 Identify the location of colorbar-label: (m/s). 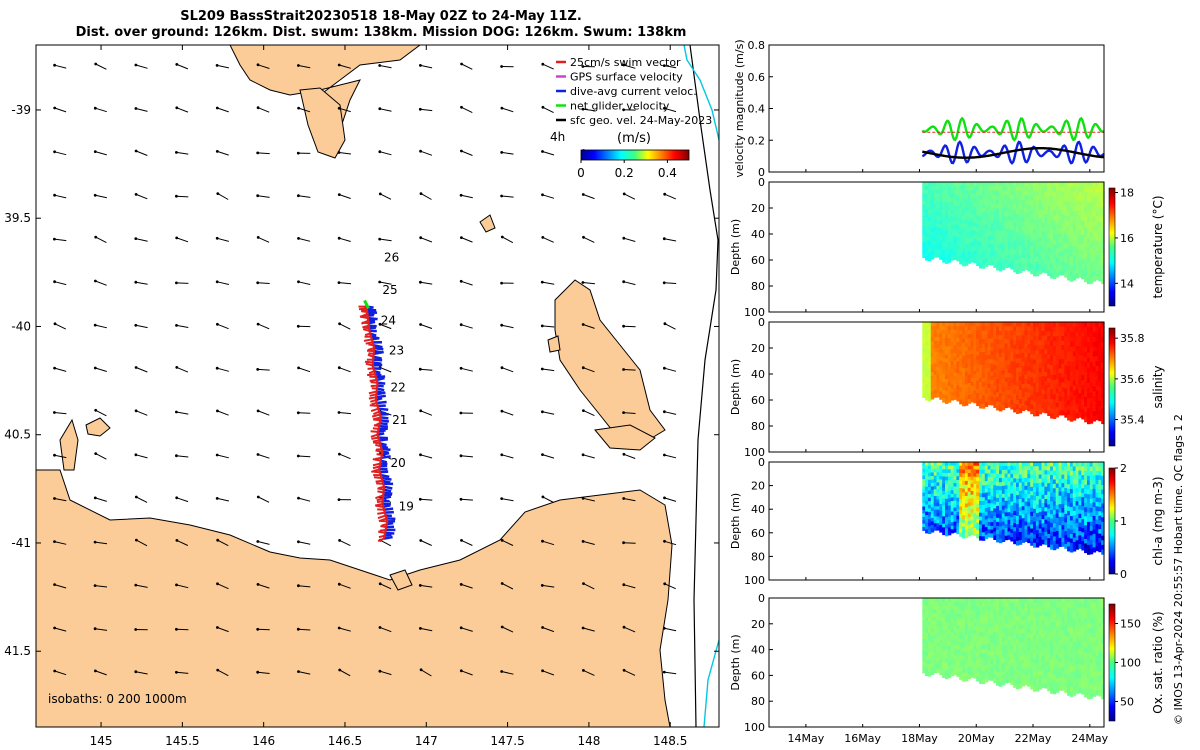
(634, 138).